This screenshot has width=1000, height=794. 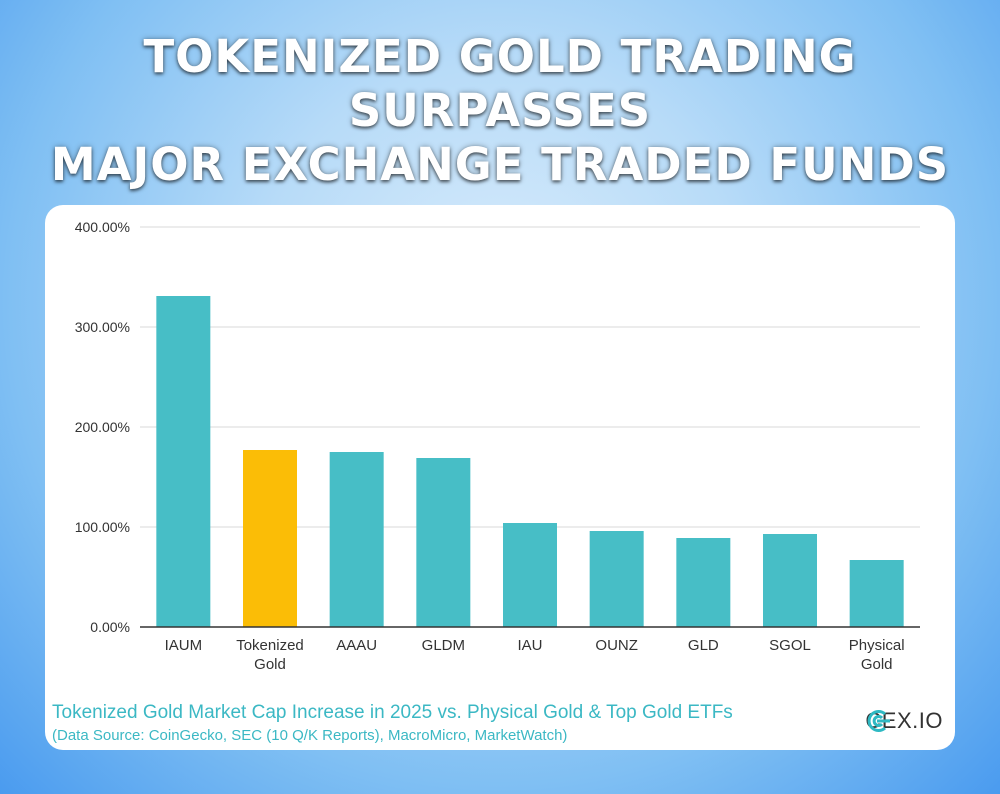 I want to click on bar-sgol, so click(x=790, y=580).